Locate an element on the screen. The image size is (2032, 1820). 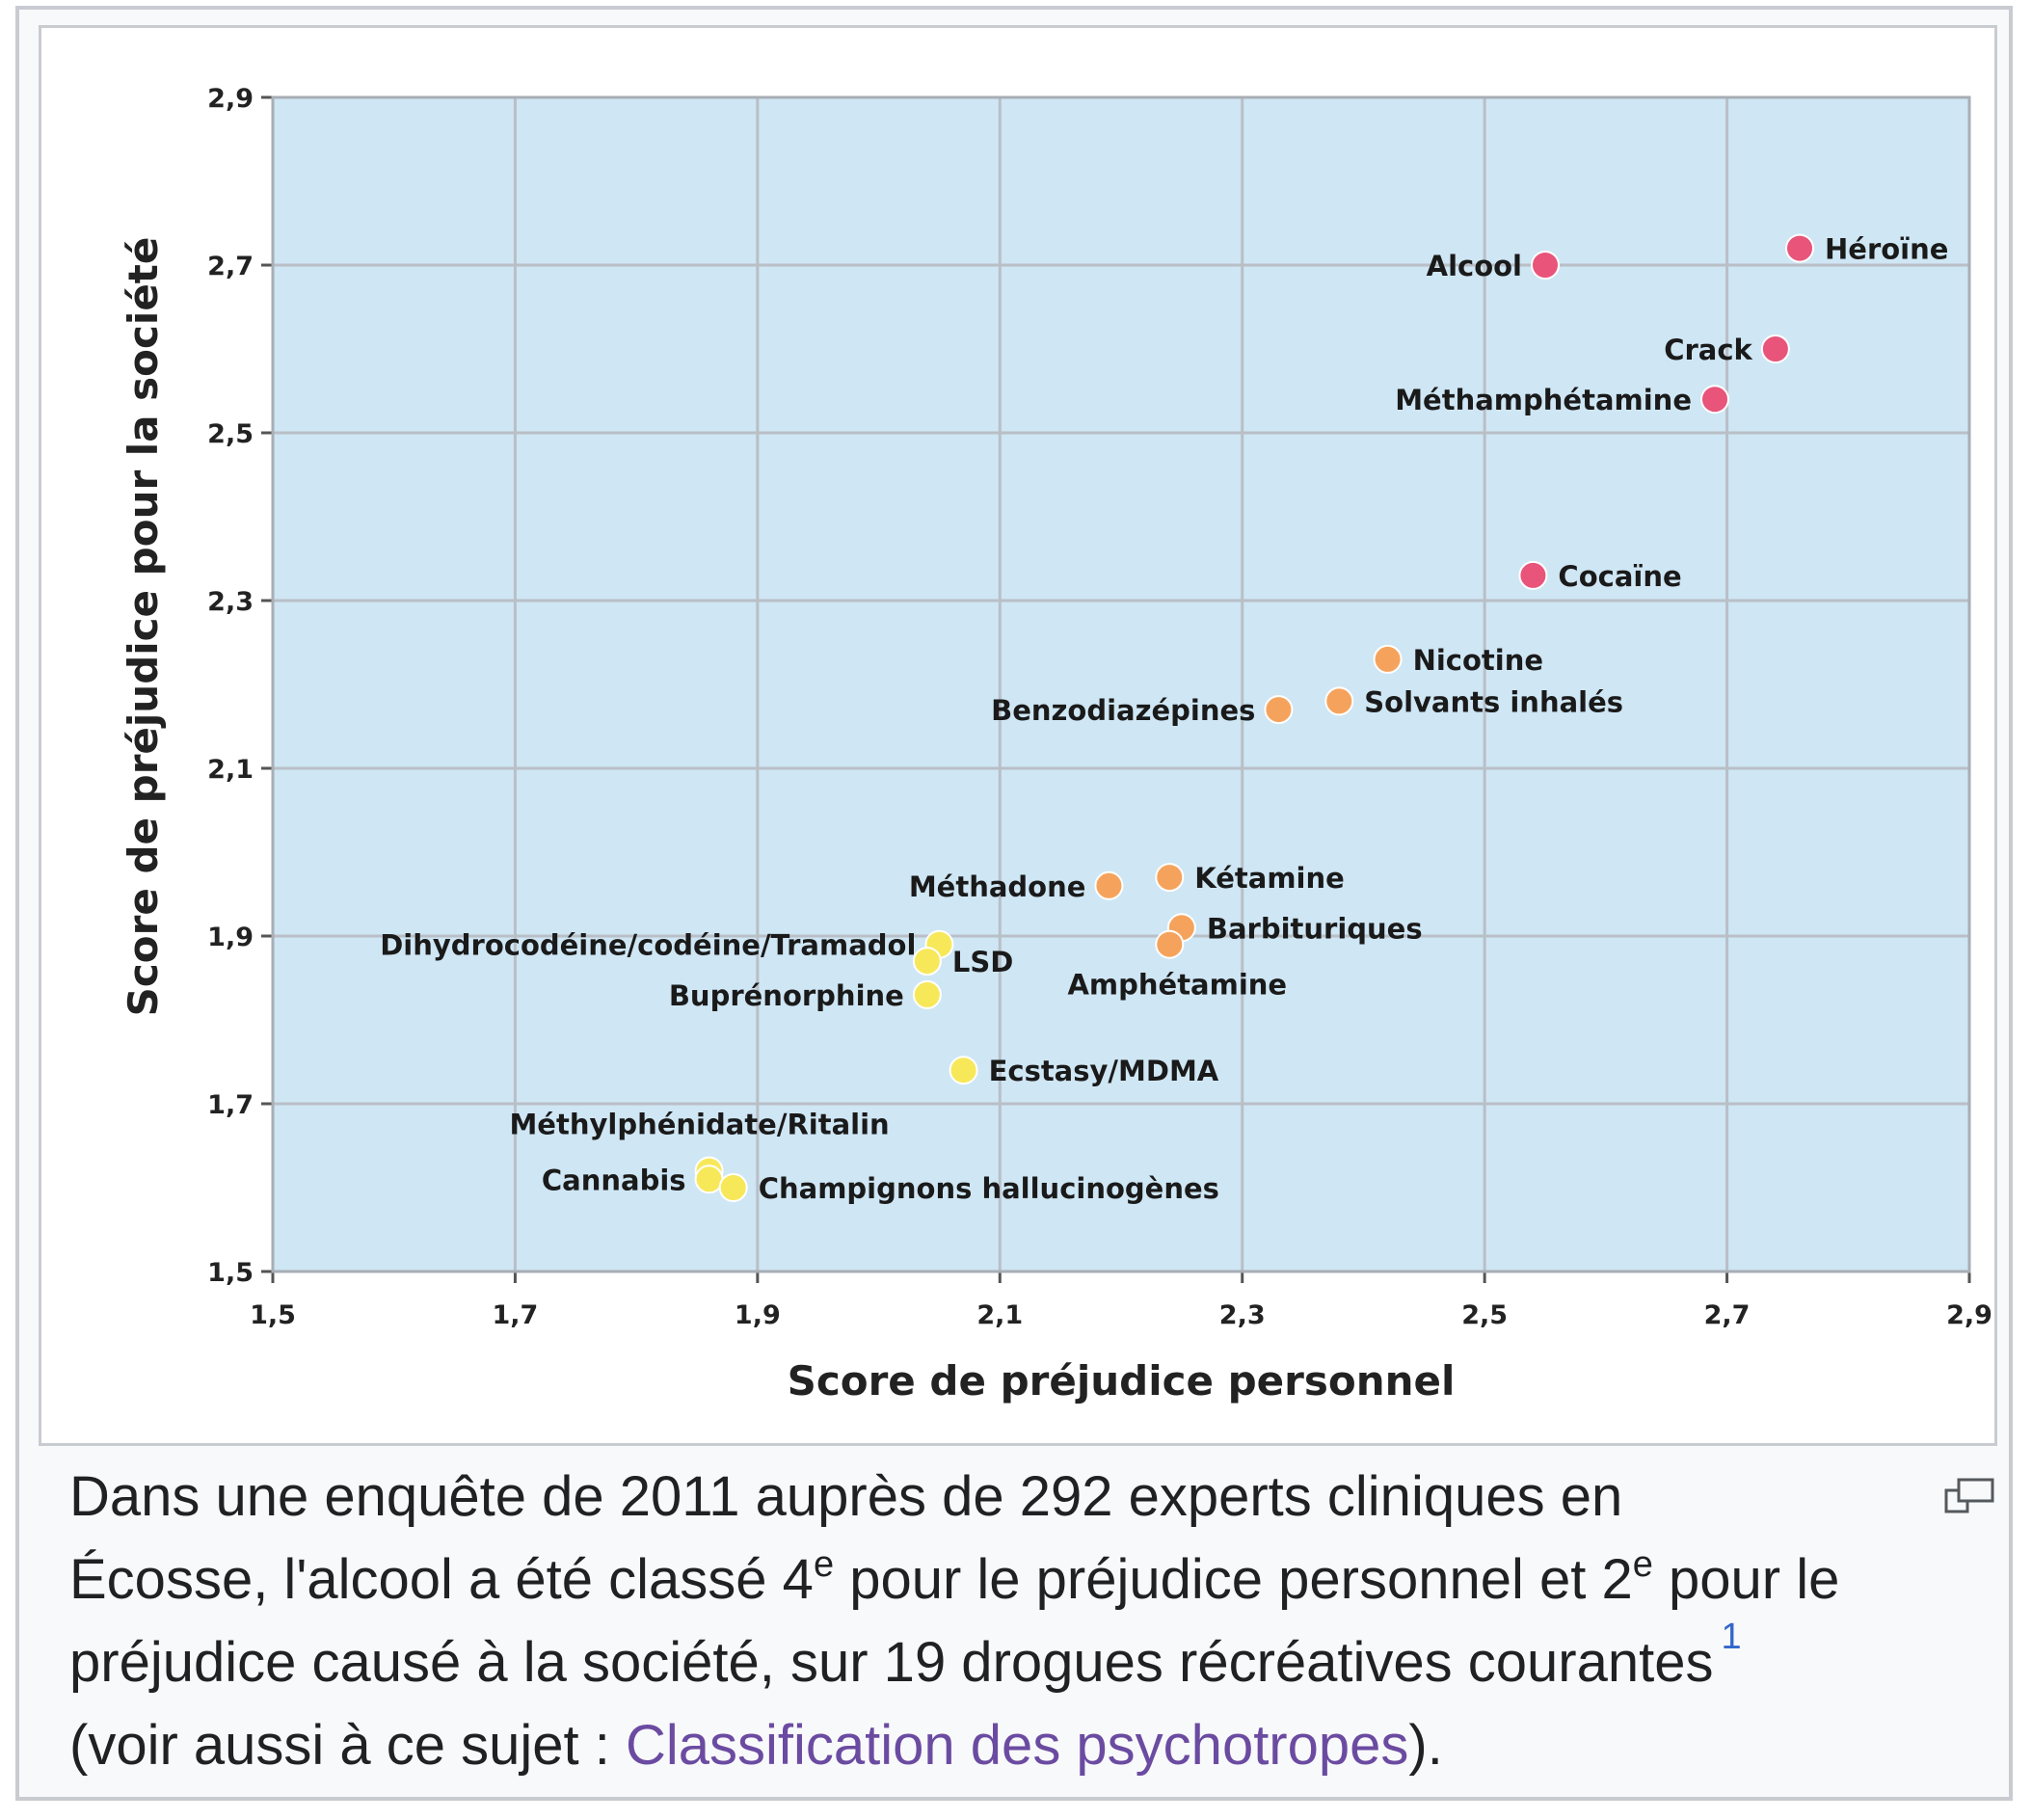
caption-line-2a: Écosse, l'alcool a été classé 4 is located at coordinates (441, 1580).